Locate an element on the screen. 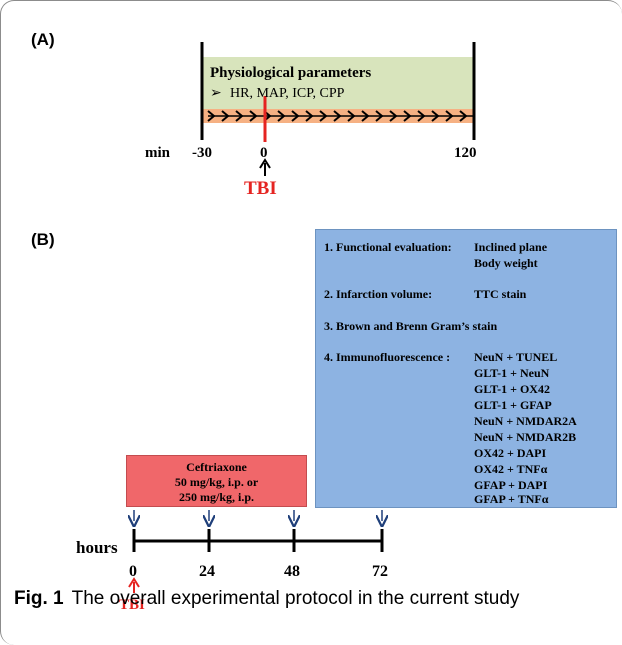 The height and width of the screenshot is (645, 622). parameters-box is located at coordinates (338, 83).